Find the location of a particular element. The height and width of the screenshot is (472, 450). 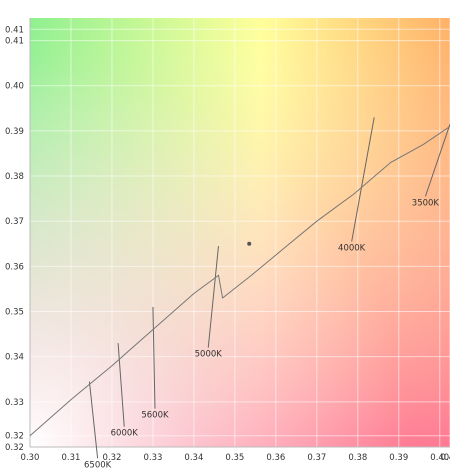

x-tick-label: 0.36 is located at coordinates (275, 458).